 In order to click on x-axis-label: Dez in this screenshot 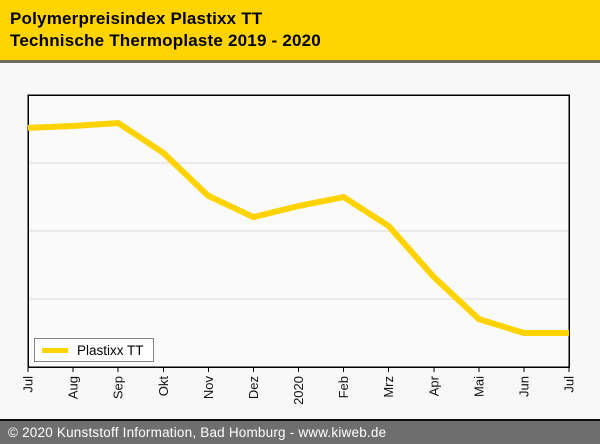, I will do `click(253, 387)`.